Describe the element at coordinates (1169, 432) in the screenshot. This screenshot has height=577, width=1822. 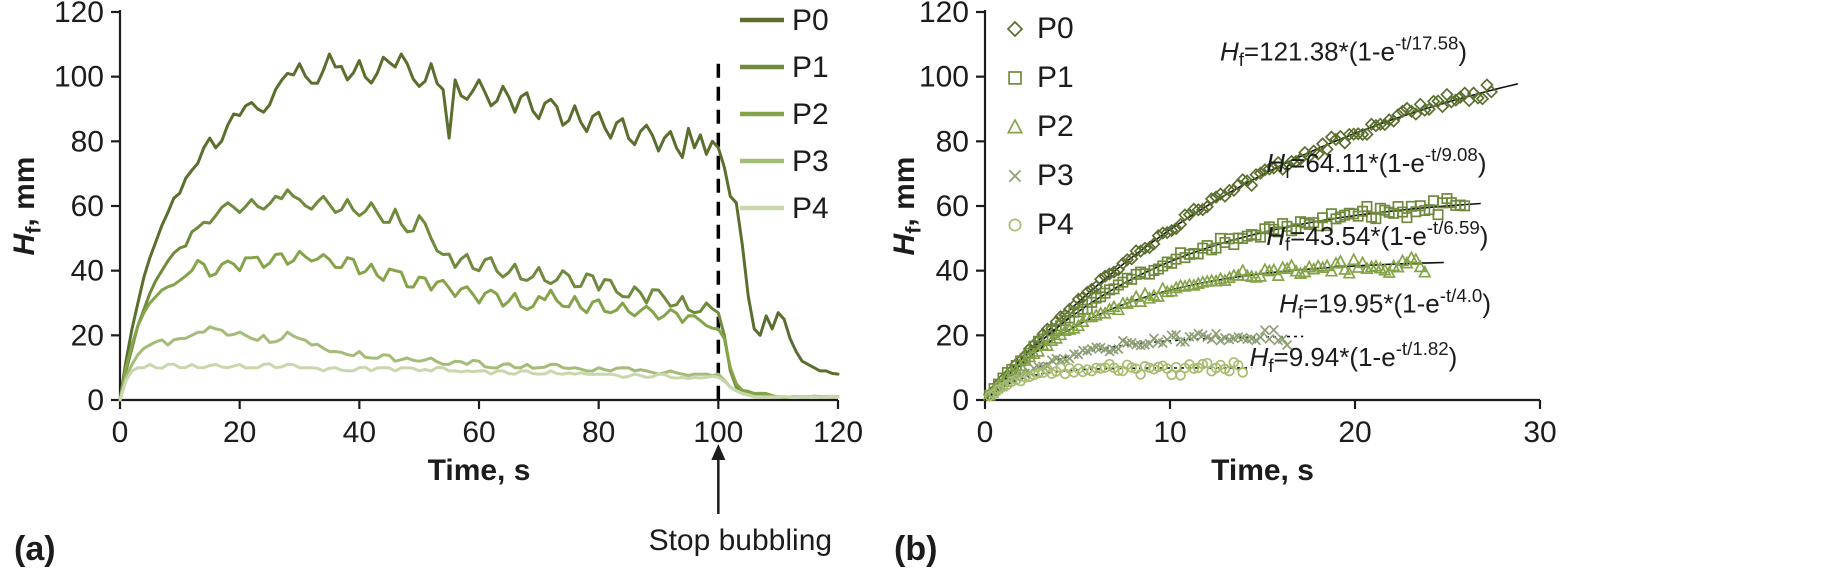
I see `svg-text: 10` at that location.